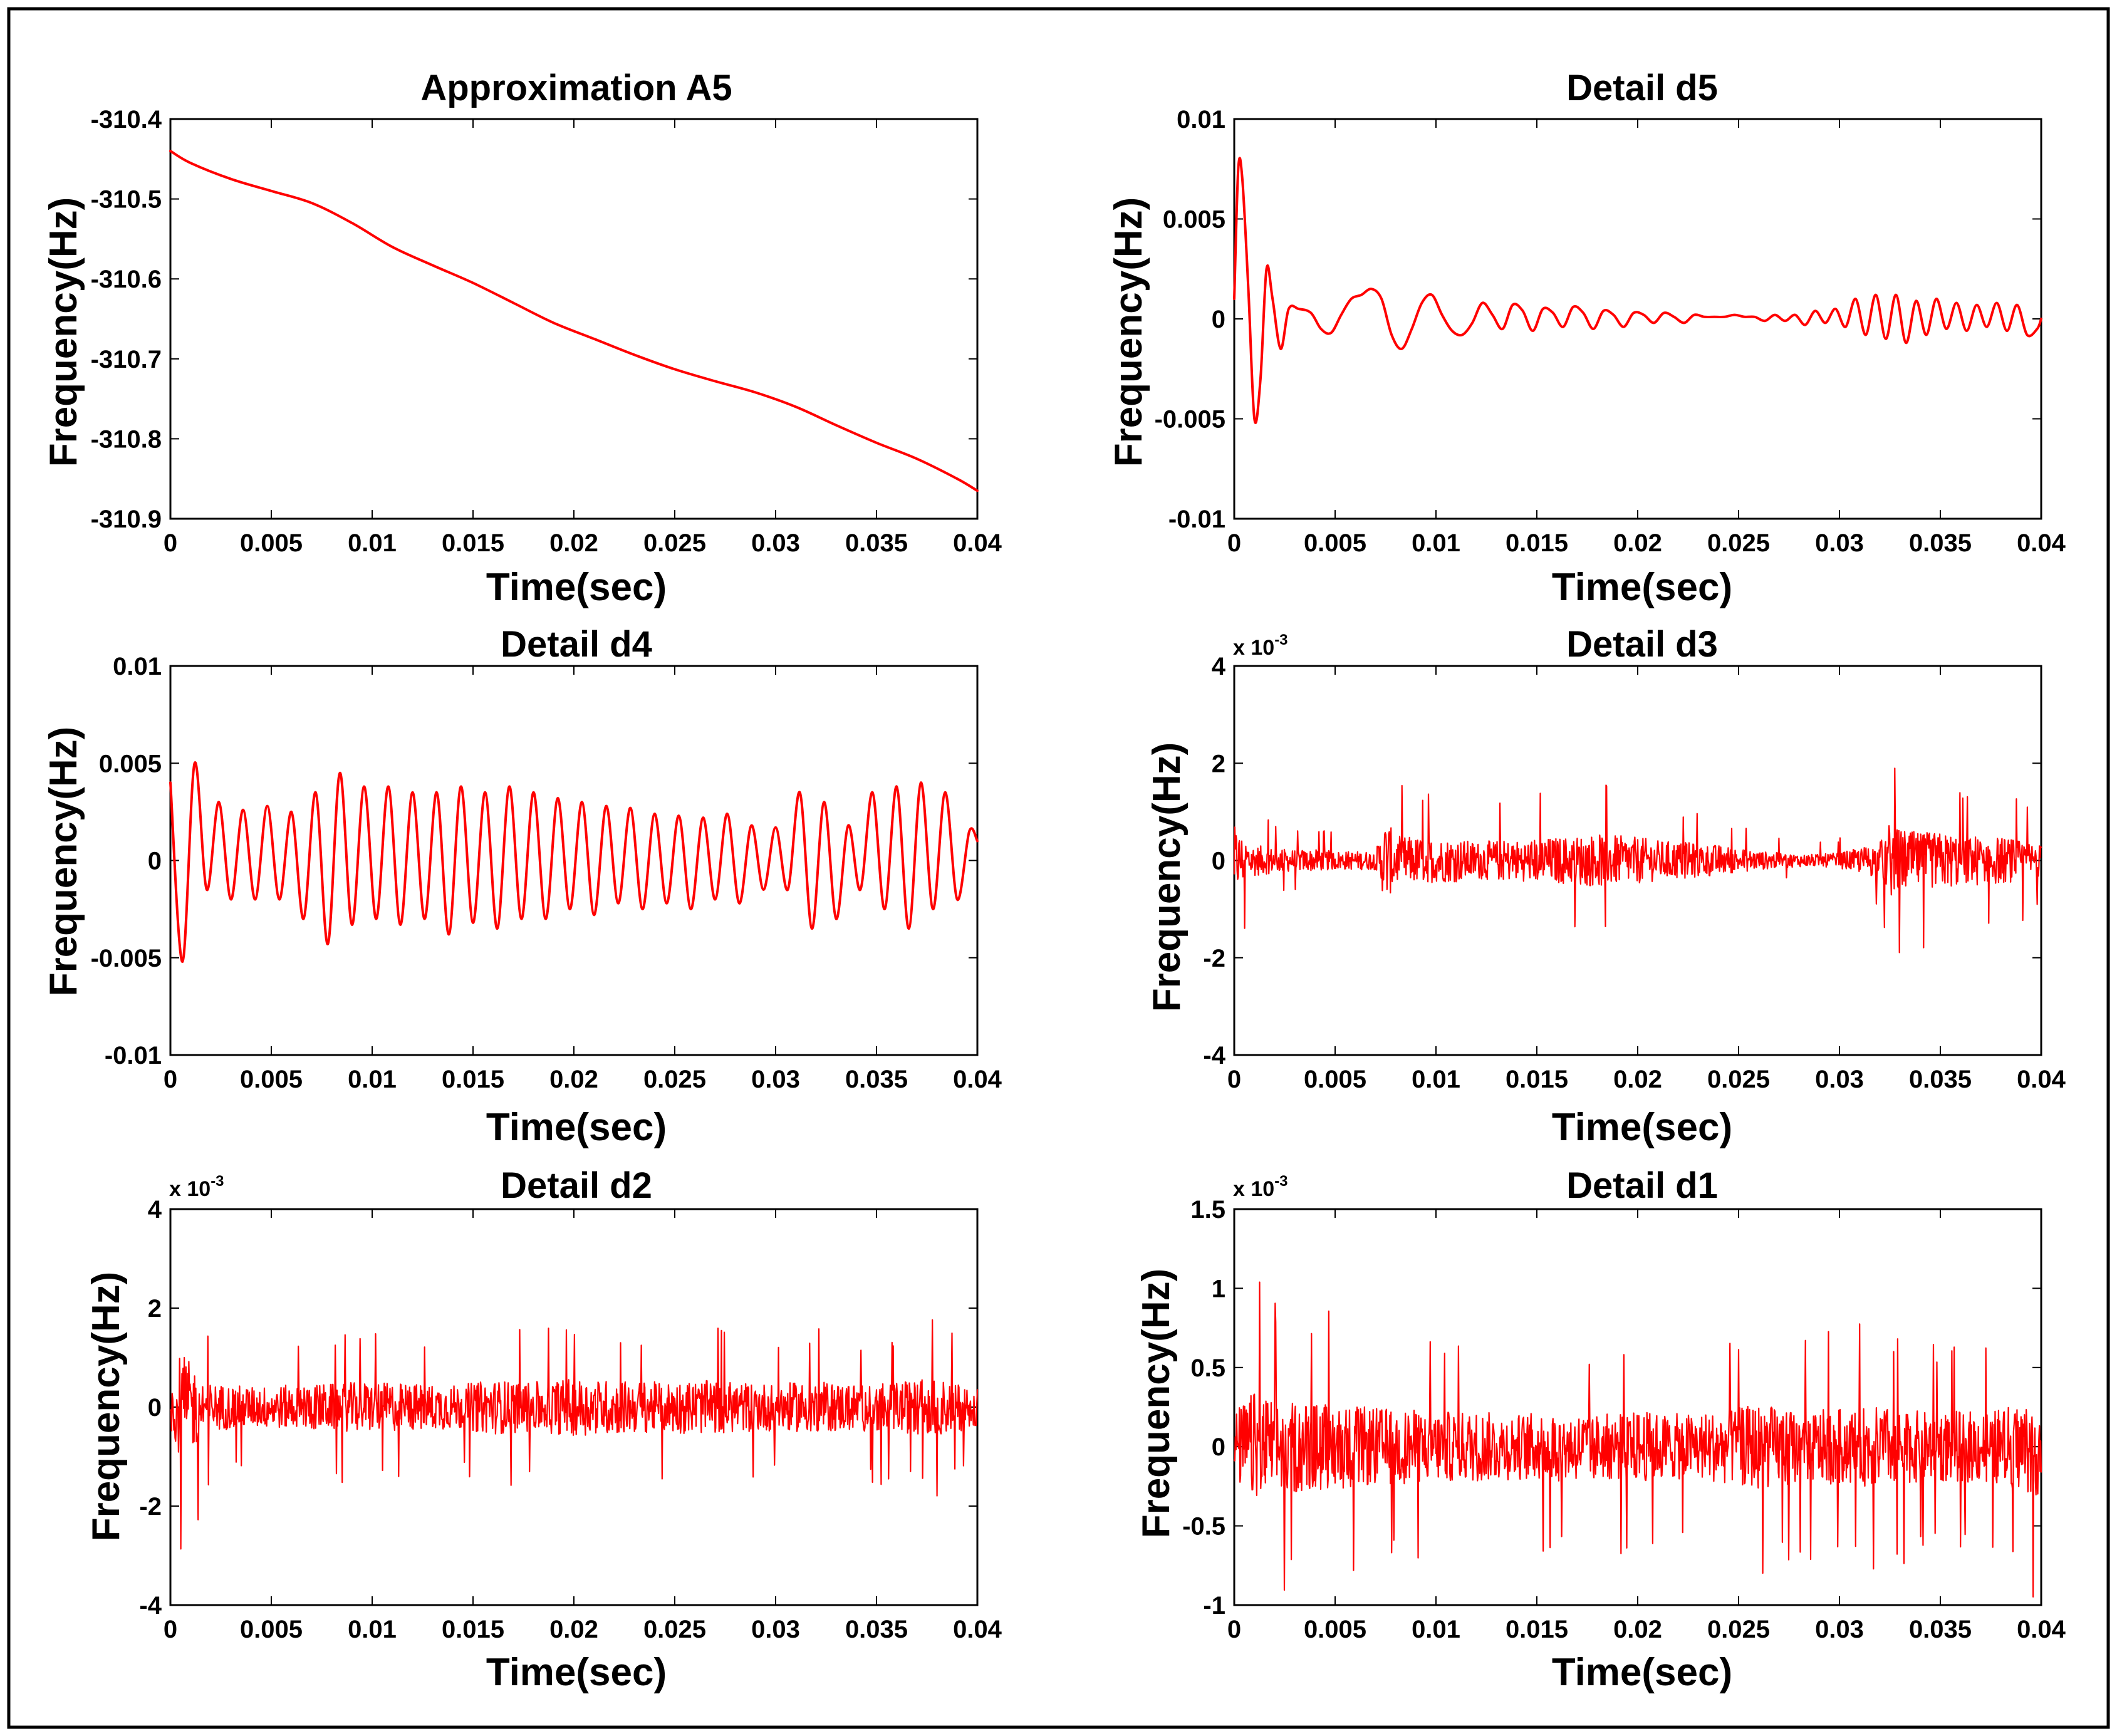 The height and width of the screenshot is (1736, 2117). Describe the element at coordinates (1214, 1605) in the screenshot. I see `y-tick-label: -1` at that location.